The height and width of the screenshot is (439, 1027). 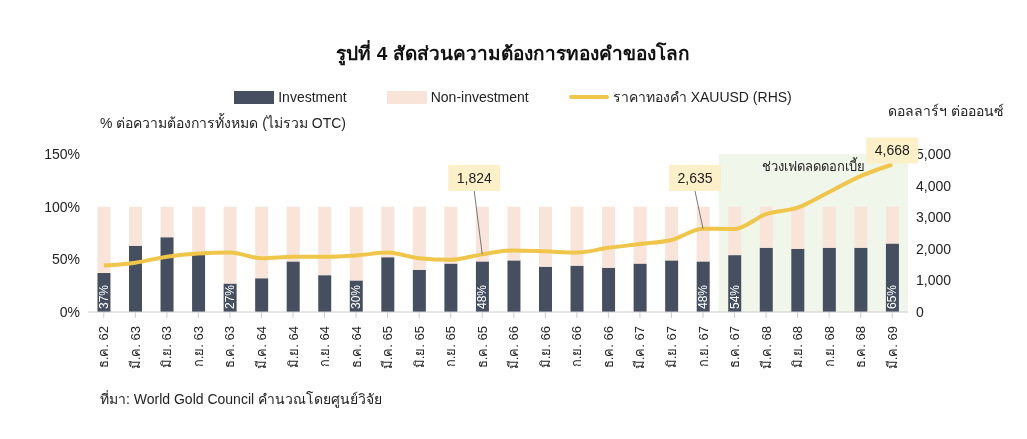 What do you see at coordinates (735, 347) in the screenshot?
I see `x-tick-label: ธ.ค. 67` at bounding box center [735, 347].